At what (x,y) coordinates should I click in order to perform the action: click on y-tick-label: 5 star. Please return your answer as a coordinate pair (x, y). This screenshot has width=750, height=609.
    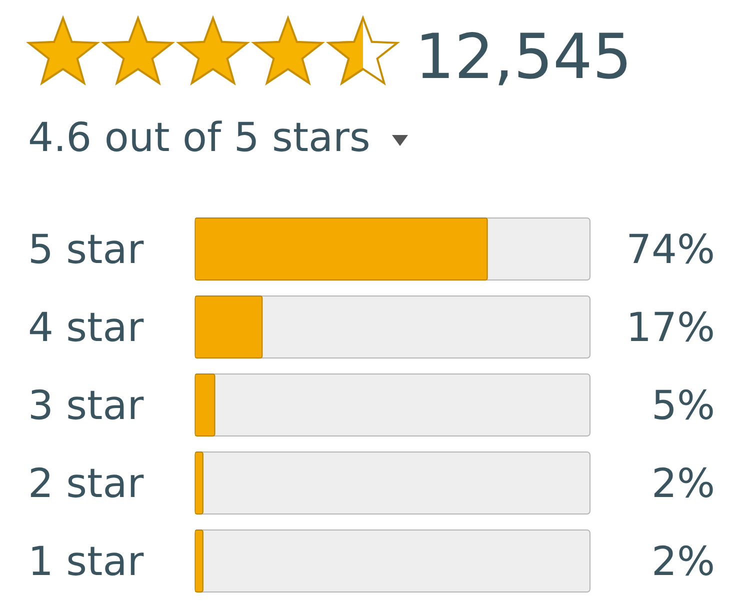
    Looking at the image, I should click on (86, 250).